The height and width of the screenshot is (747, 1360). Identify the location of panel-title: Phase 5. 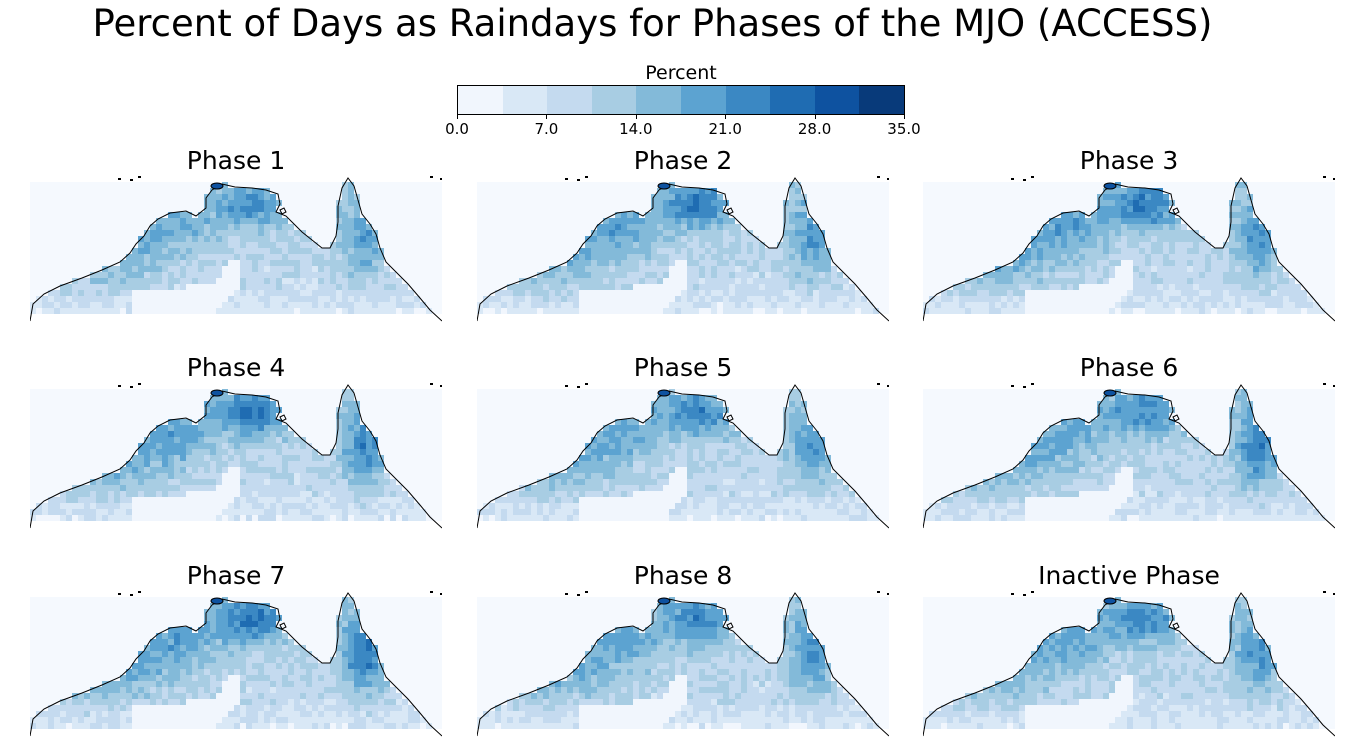
(683, 367).